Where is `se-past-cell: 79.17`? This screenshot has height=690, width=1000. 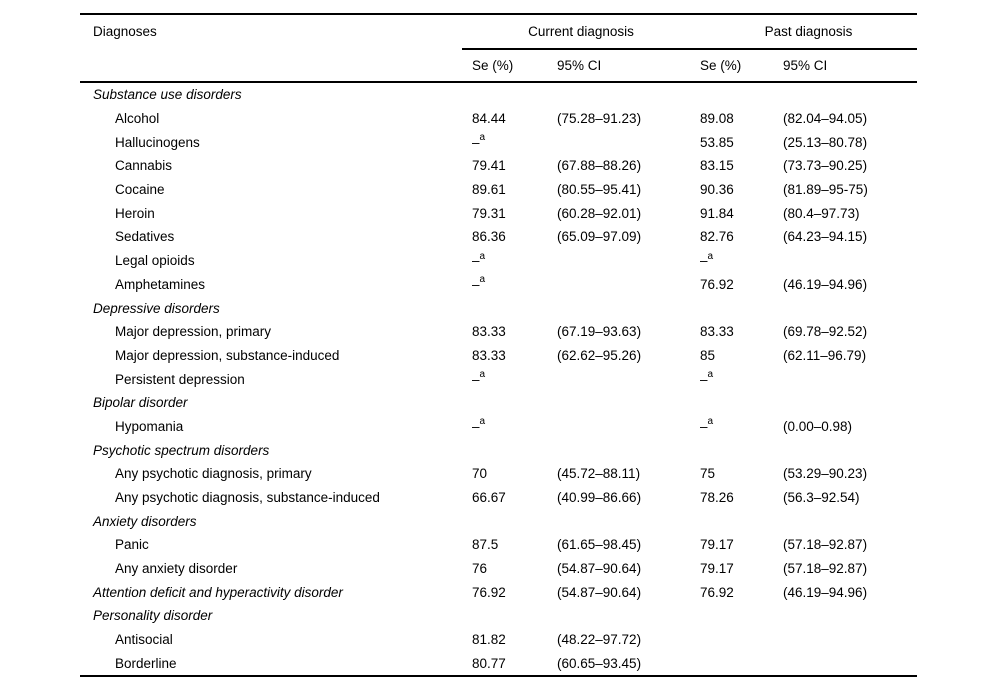 se-past-cell: 79.17 is located at coordinates (717, 569).